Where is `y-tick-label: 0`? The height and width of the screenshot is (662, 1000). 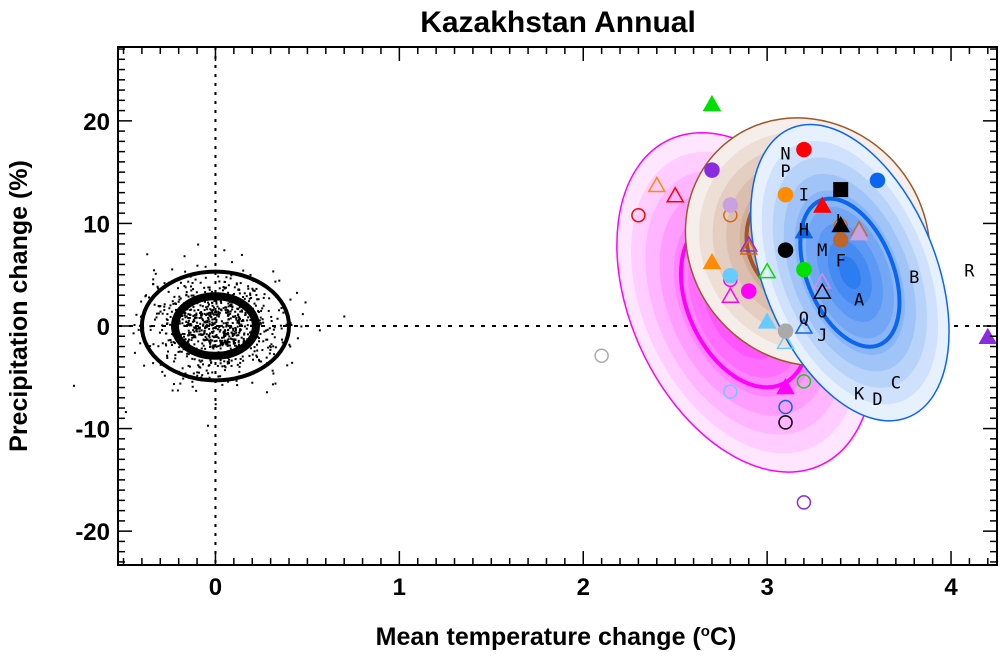
y-tick-label: 0 is located at coordinates (103, 327).